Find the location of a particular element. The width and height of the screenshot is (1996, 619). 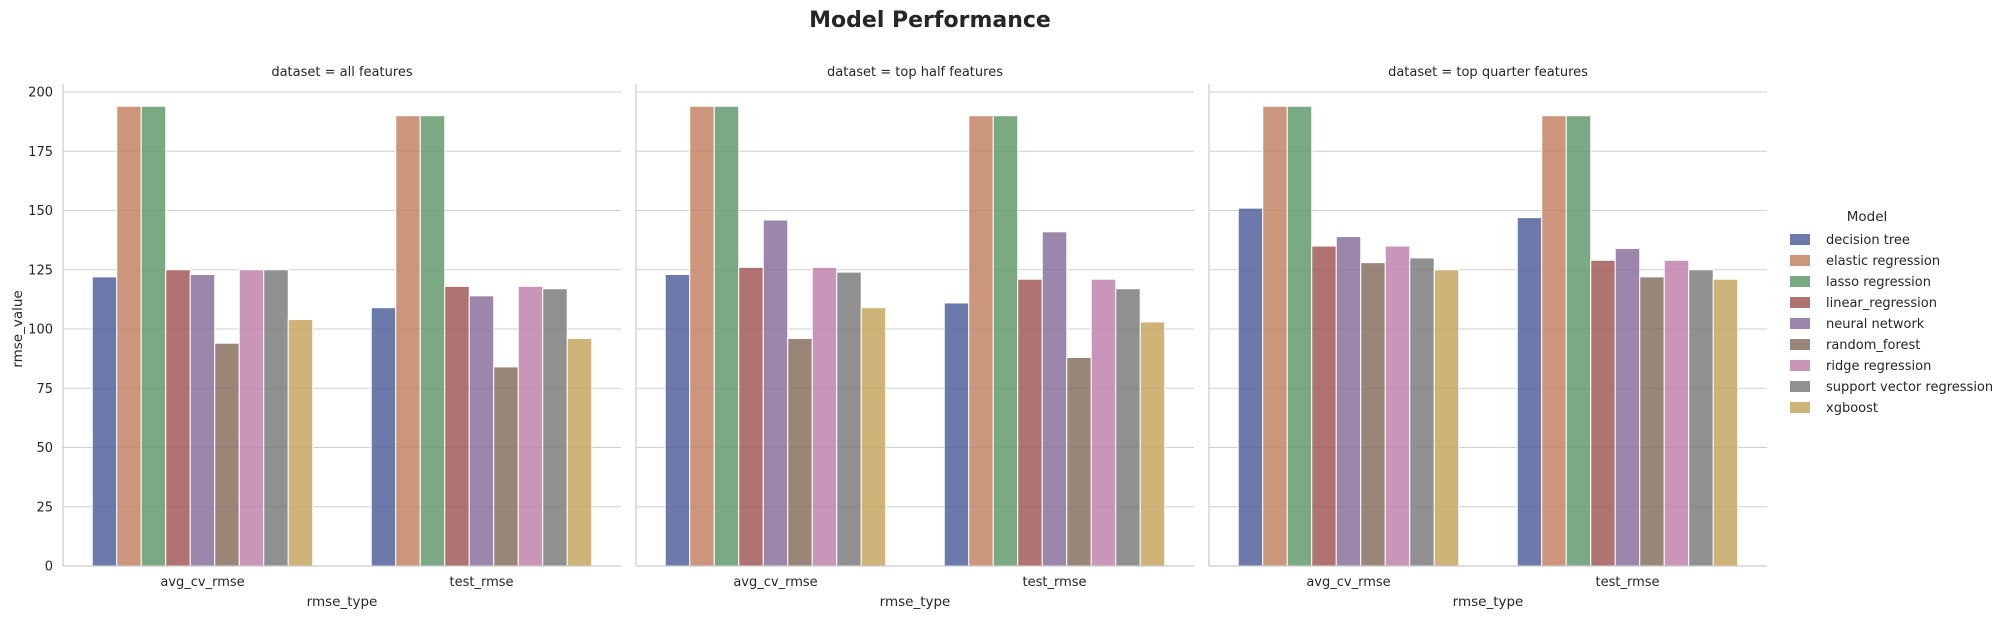

y-tick-label: 75 is located at coordinates (44, 389).